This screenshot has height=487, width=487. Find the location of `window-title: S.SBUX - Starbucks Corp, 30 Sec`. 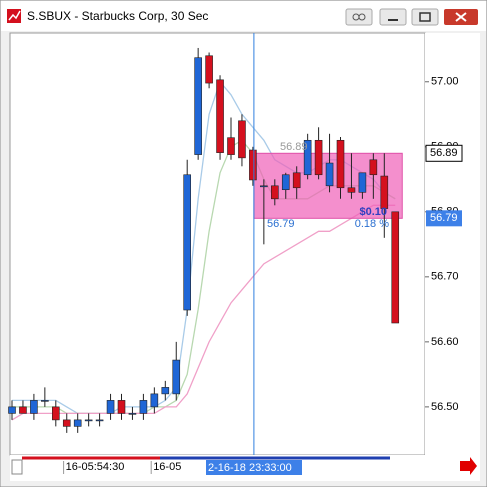

window-title: S.SBUX - Starbucks Corp, 30 Sec is located at coordinates (117, 16).